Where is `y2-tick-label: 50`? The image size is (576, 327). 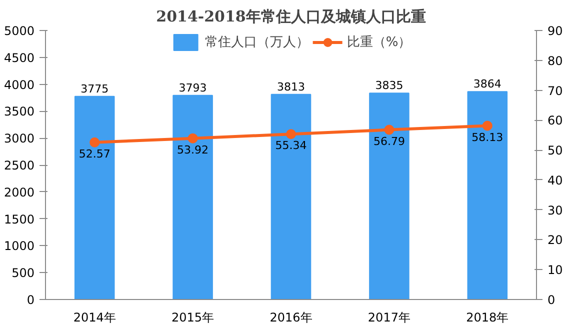 y2-tick-label: 50 is located at coordinates (555, 151).